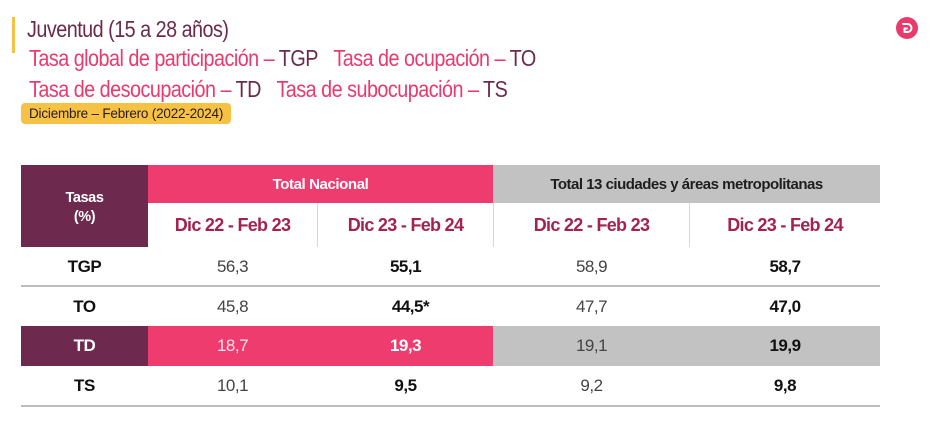 The height and width of the screenshot is (422, 939). What do you see at coordinates (132, 89) in the screenshot?
I see `definition-td-label: Tasa de desocupación –` at bounding box center [132, 89].